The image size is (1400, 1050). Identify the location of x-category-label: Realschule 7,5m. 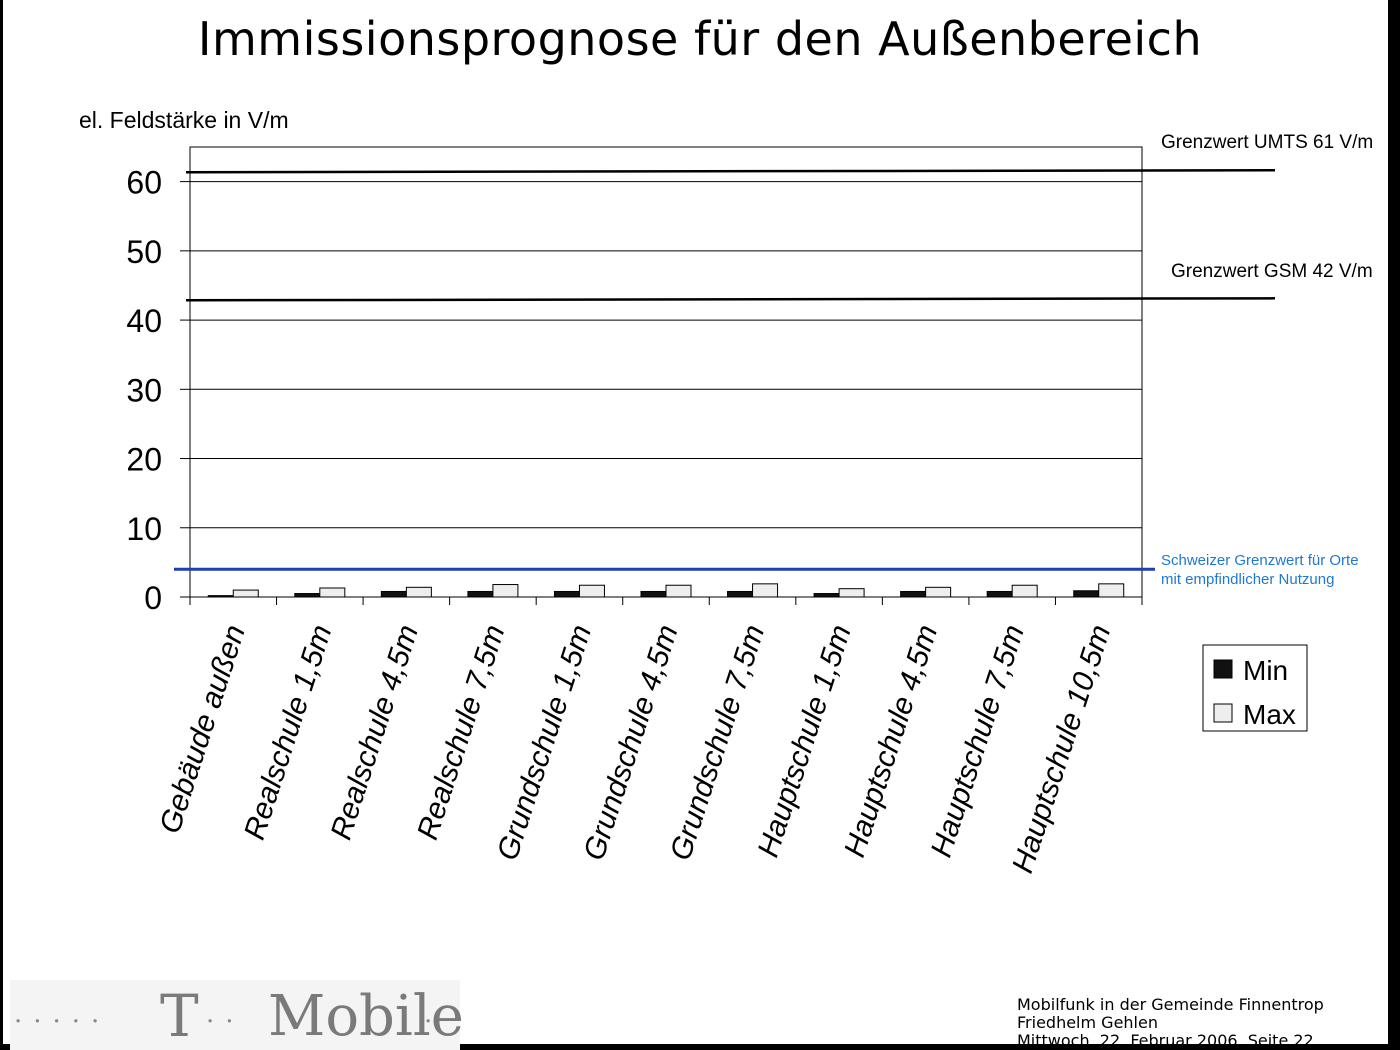
(461, 732).